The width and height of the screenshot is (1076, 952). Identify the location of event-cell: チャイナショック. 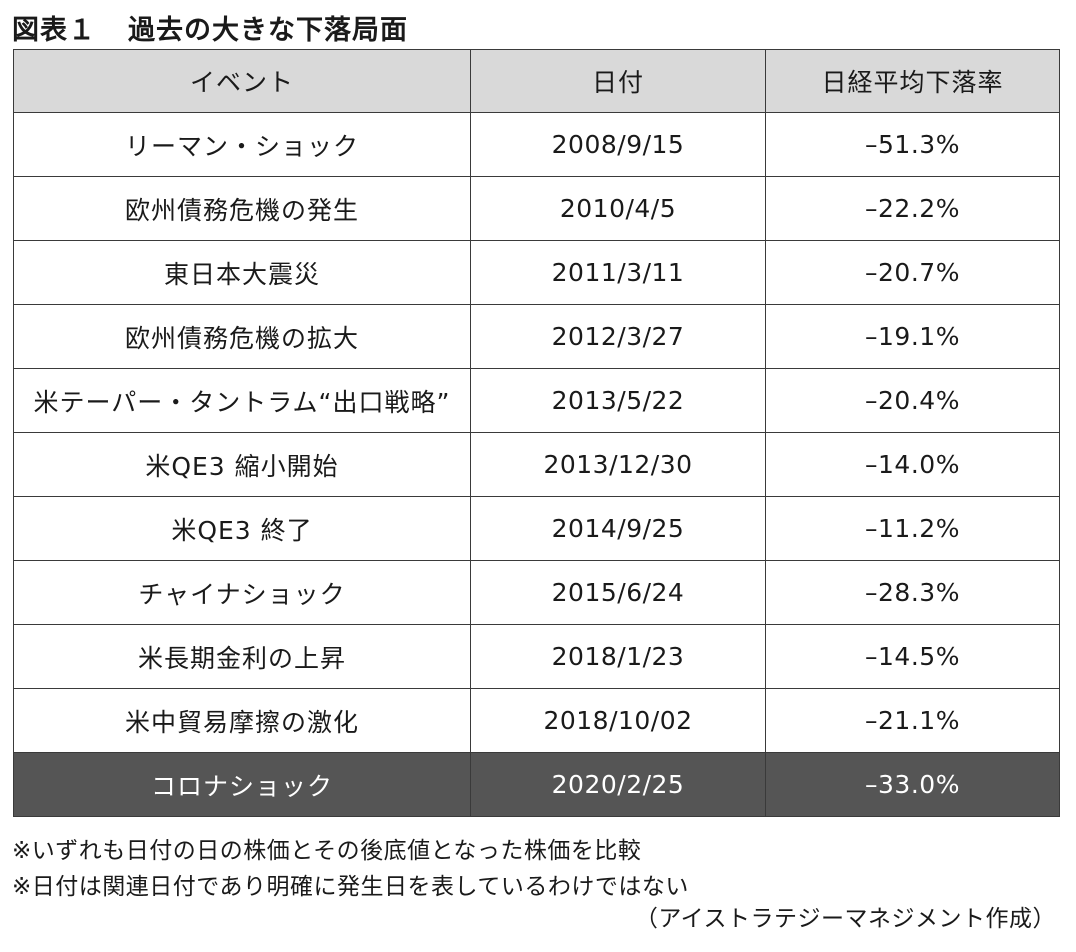
(242, 592).